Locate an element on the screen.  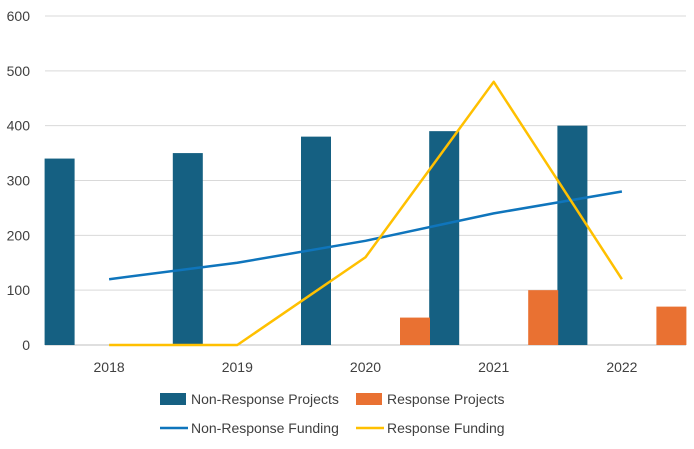
x-axis-ticks: 2018 2019 2020 2021 2022 is located at coordinates (366, 367).